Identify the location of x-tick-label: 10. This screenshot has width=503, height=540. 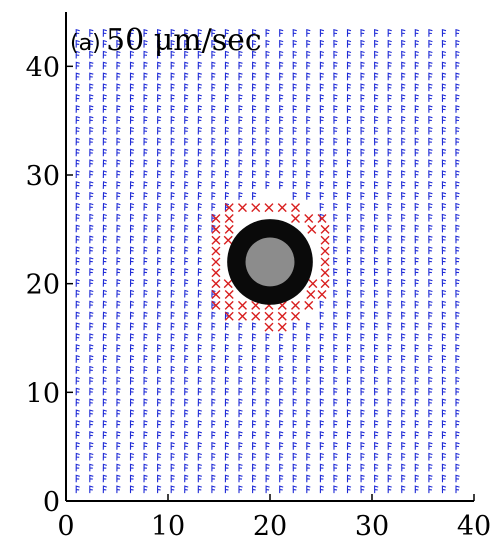
(168, 525).